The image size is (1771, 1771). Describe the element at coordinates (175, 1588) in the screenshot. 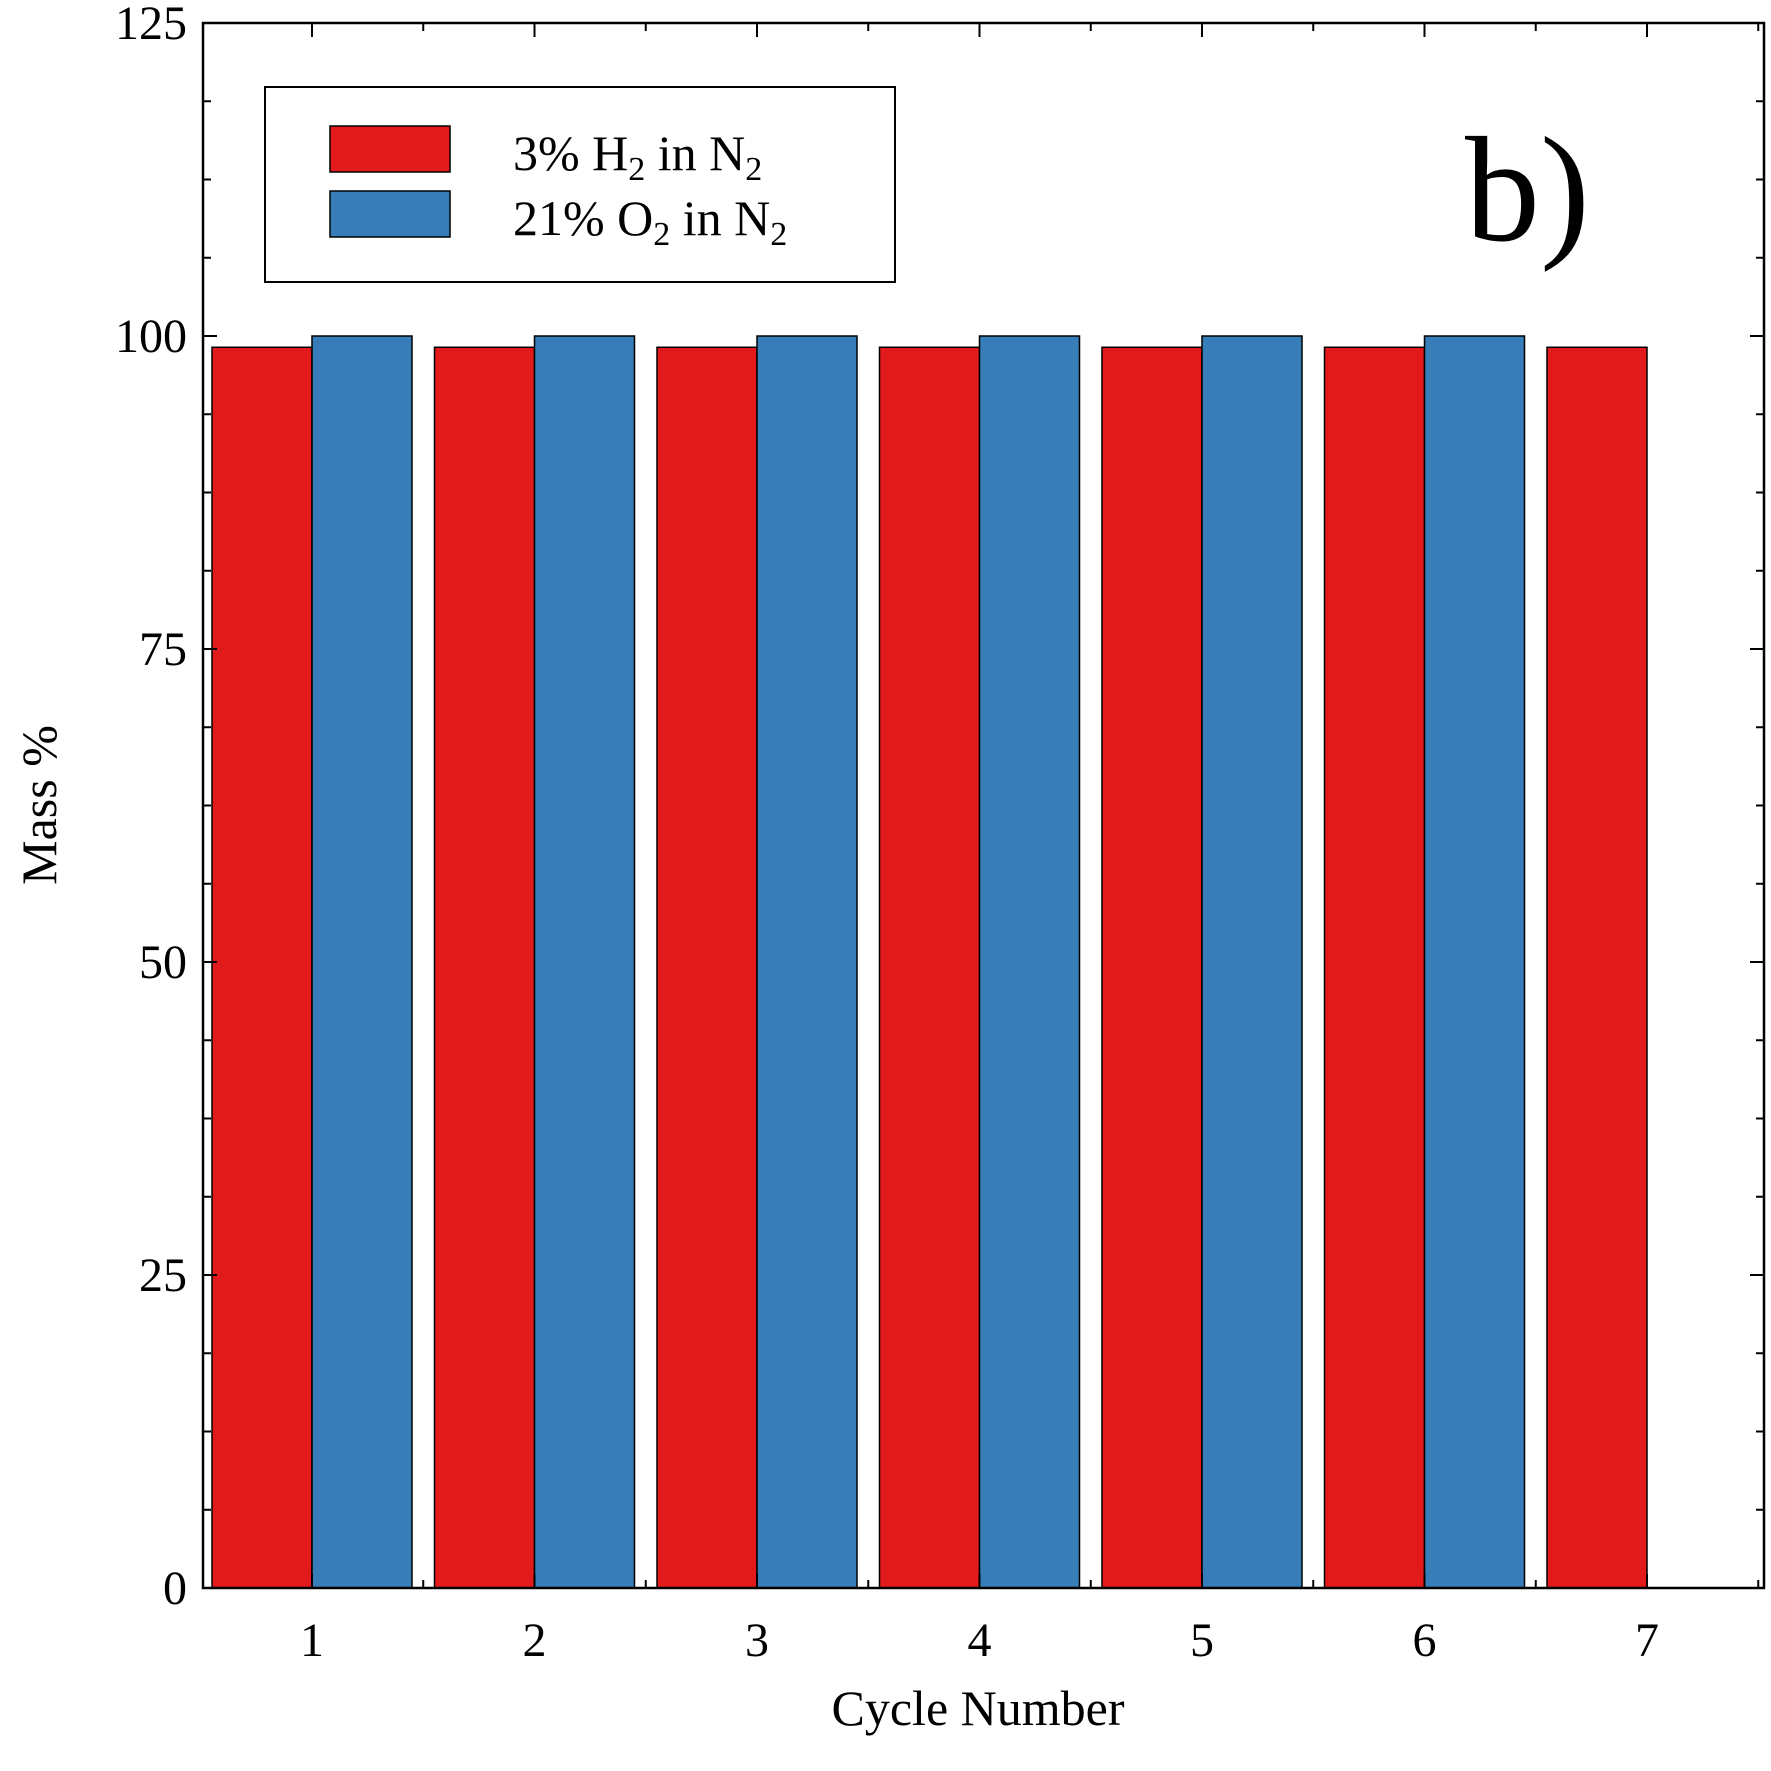

I see `y-tick-label: 0` at that location.